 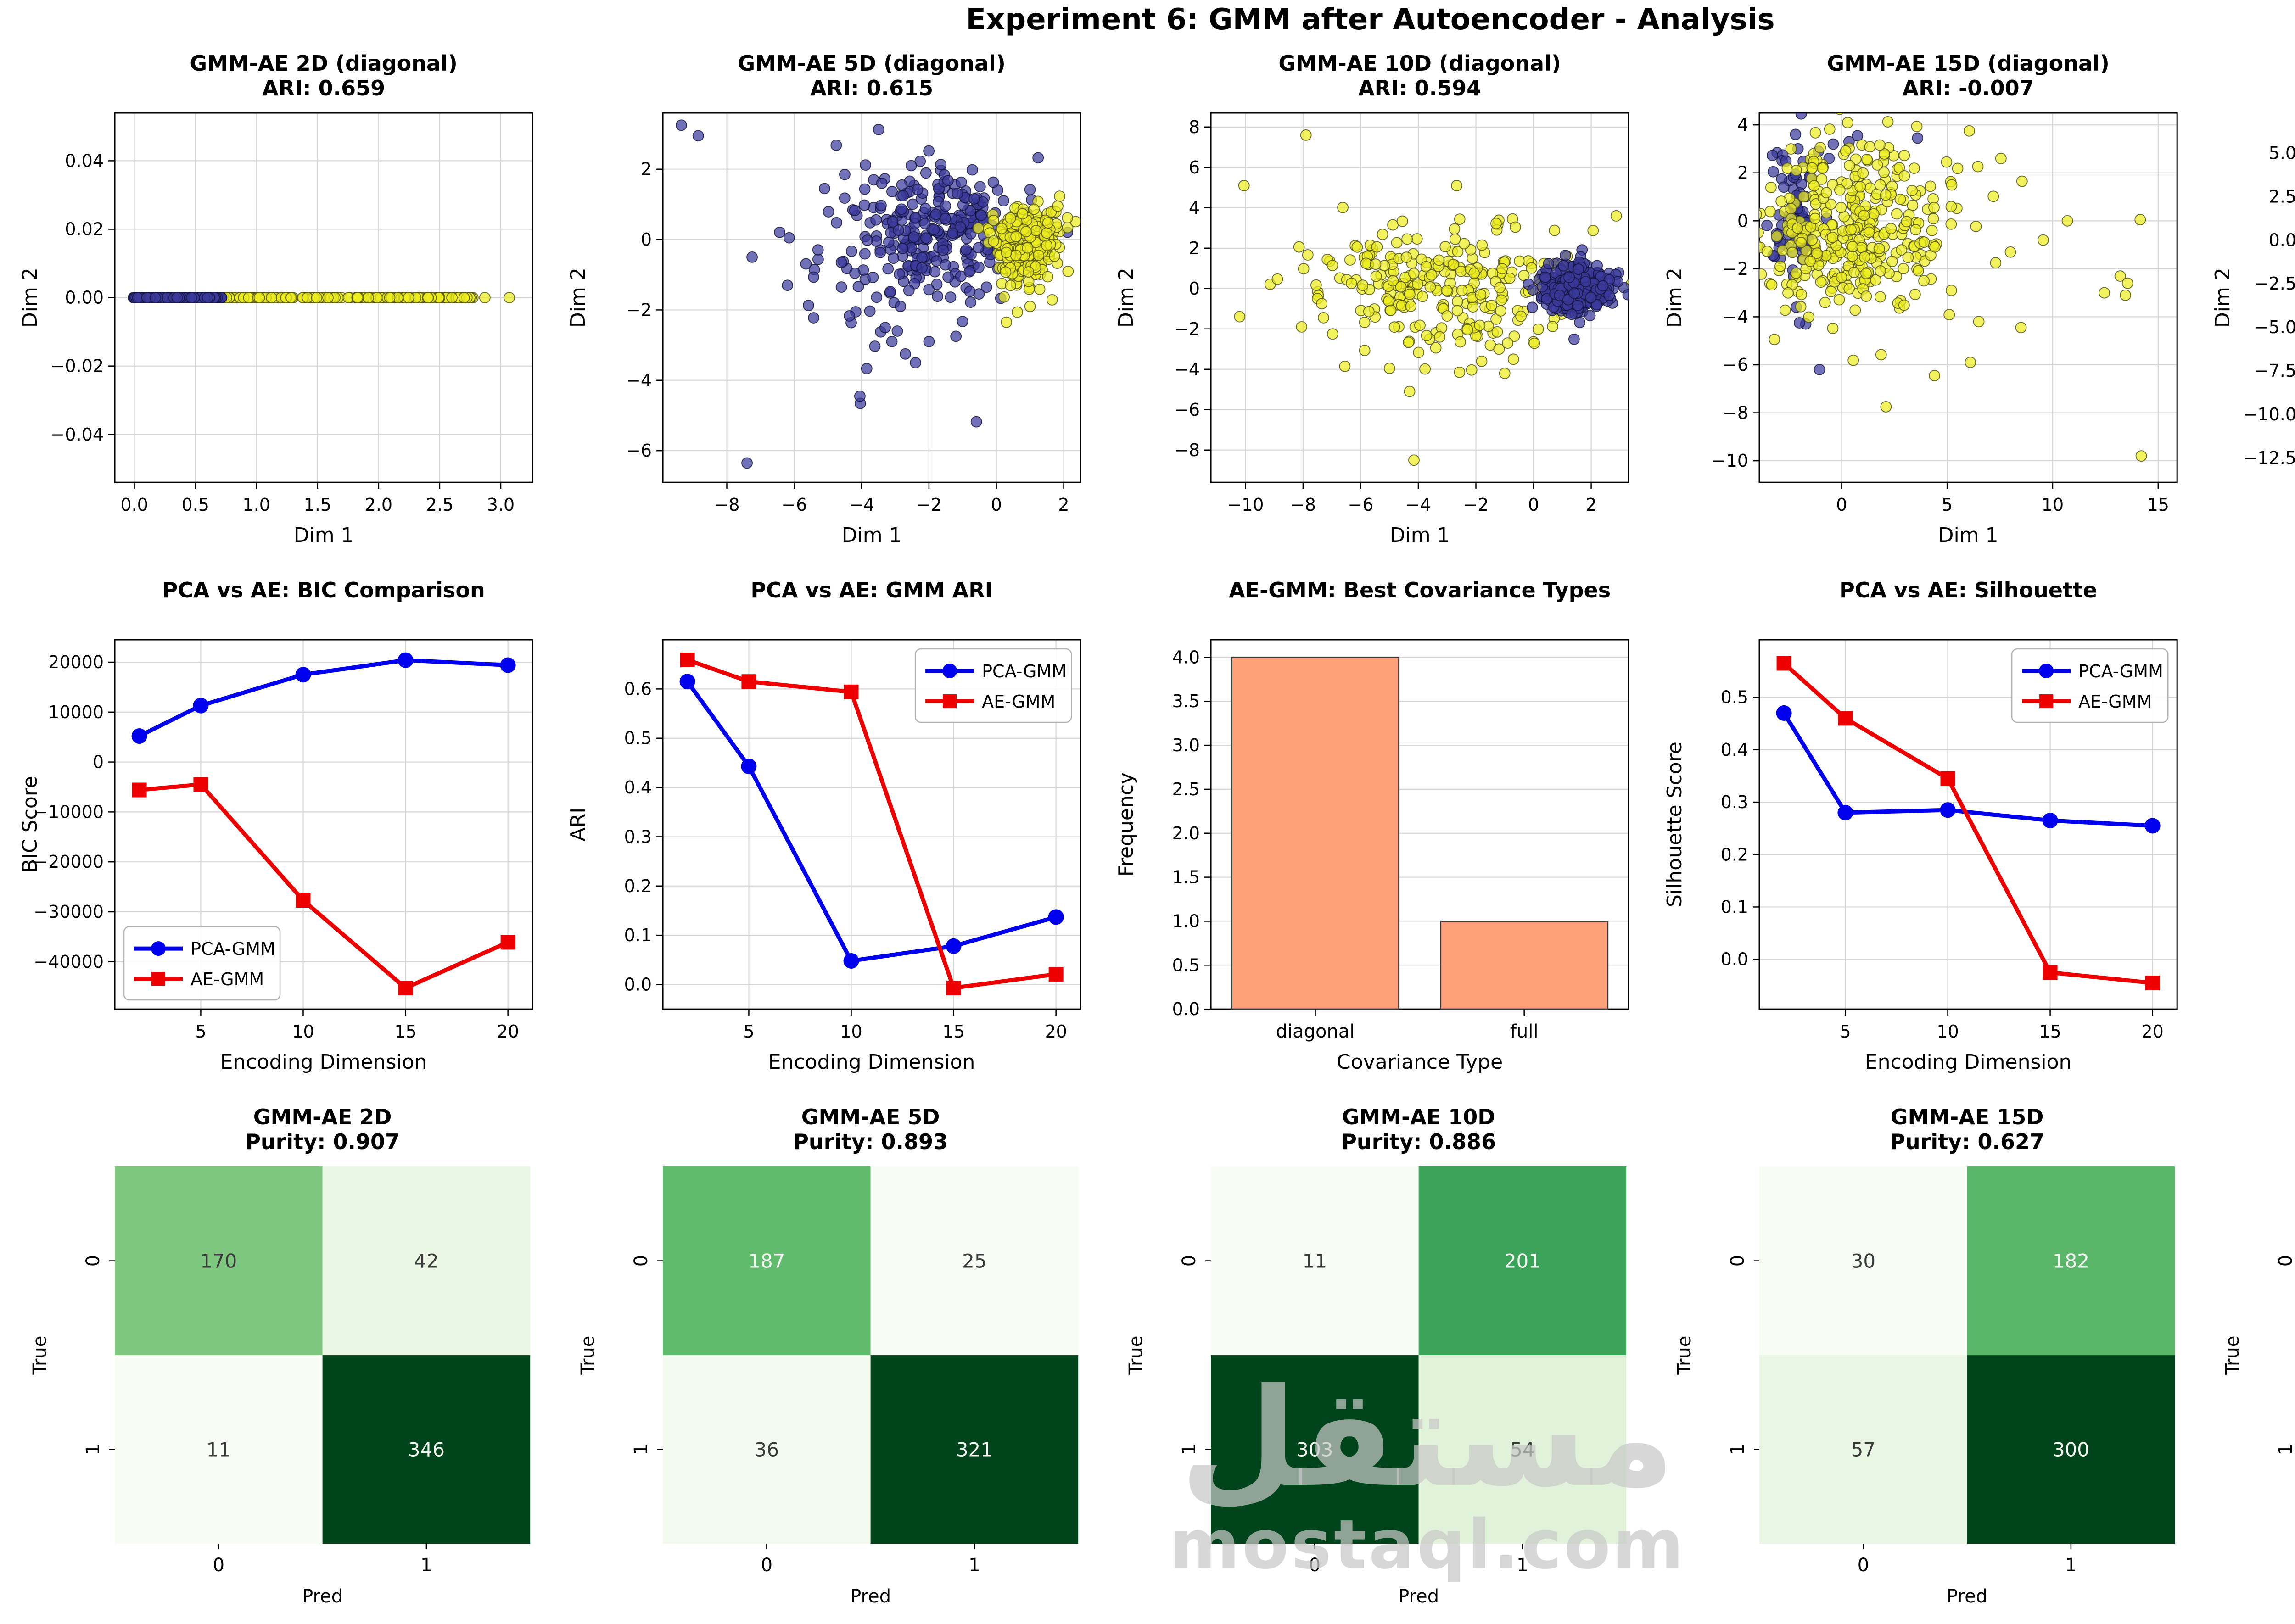 What do you see at coordinates (1361, 505) in the screenshot?
I see `x-tick-label: −6` at bounding box center [1361, 505].